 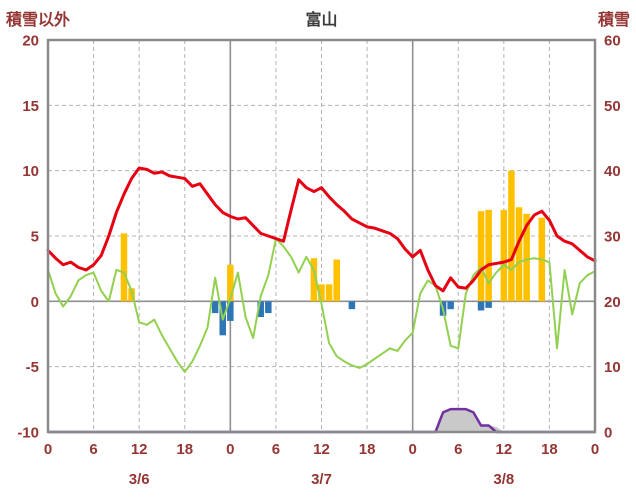 I want to click on right-tick-label: 30, so click(x=612, y=237).